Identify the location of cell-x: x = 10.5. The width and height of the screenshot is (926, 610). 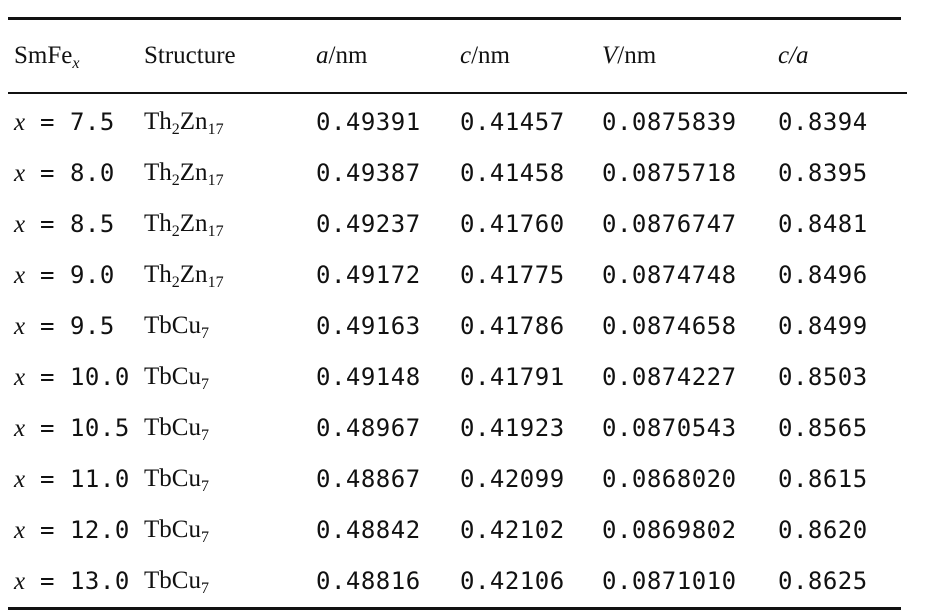
(76, 428).